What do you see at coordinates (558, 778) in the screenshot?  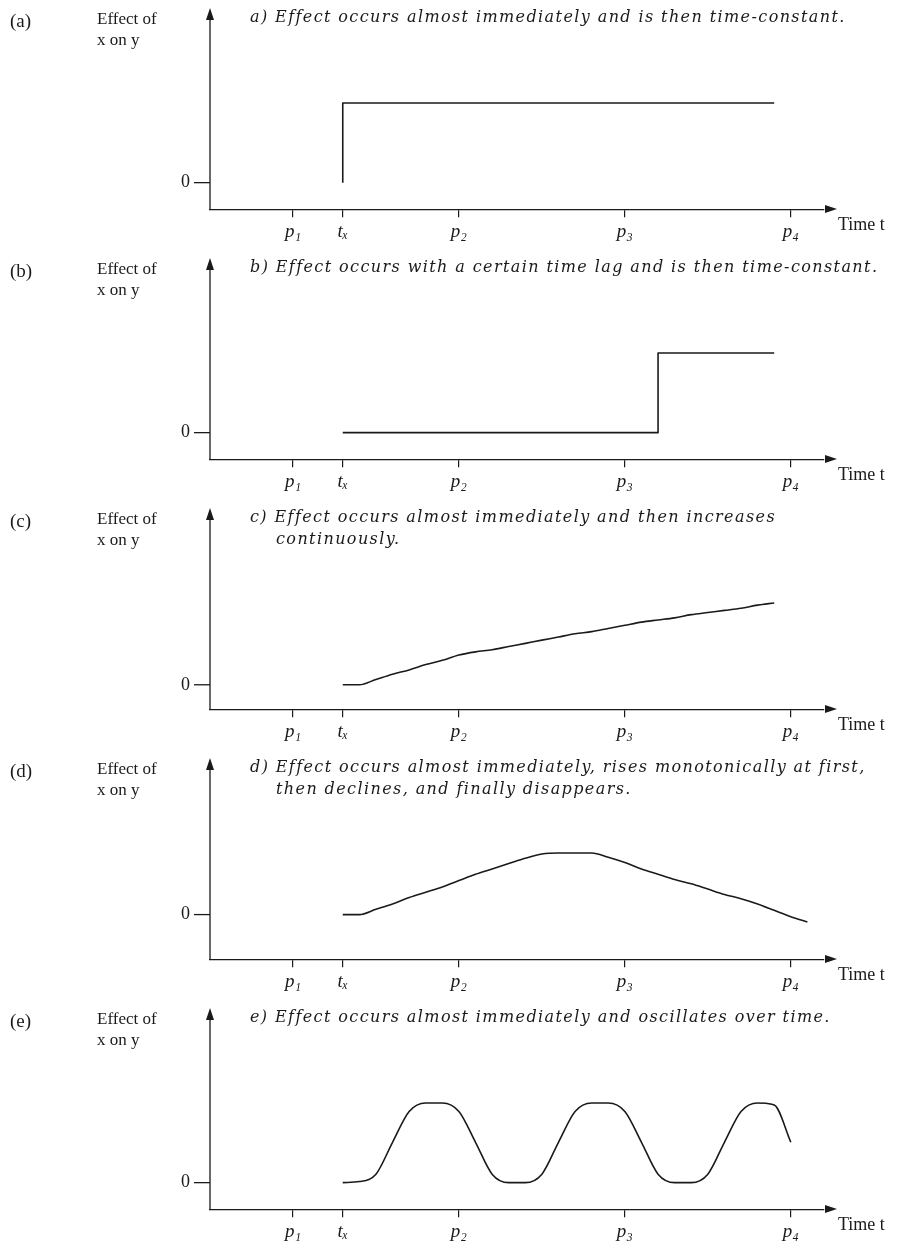 I see `chart-title: d) Effect occurs almost immediately, rises monotonically at first, then declines, and finally disappears.` at bounding box center [558, 778].